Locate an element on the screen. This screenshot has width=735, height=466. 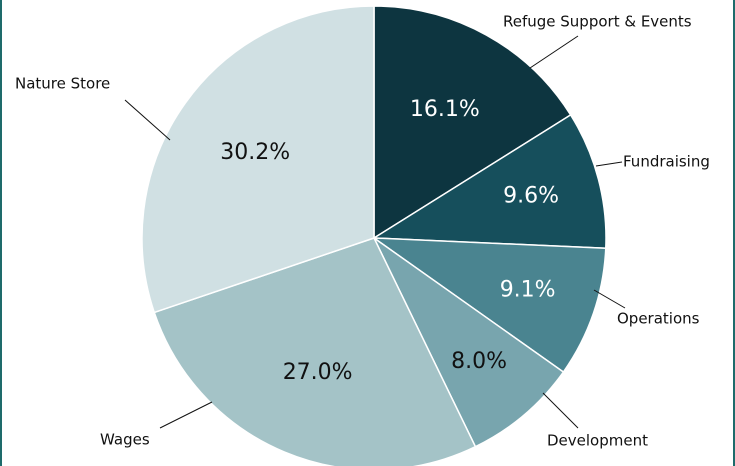
slice-name: Nature Store is located at coordinates (62, 84).